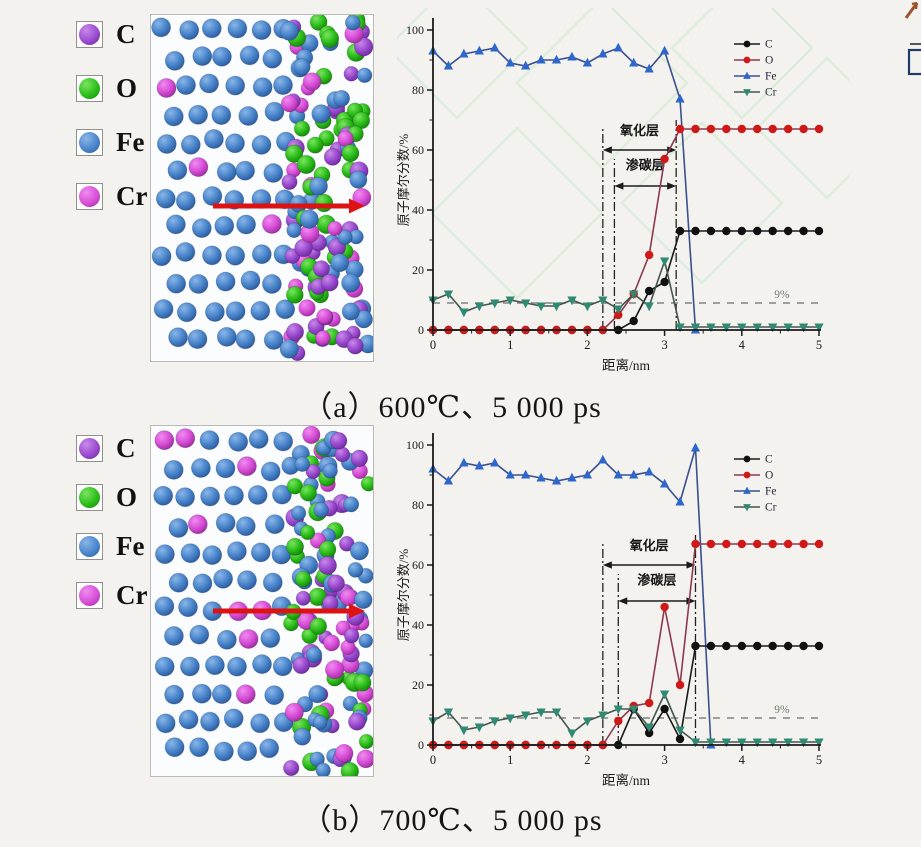  What do you see at coordinates (452, 407) in the screenshot?
I see `panel-caption: （a）600℃、5 000 ps` at bounding box center [452, 407].